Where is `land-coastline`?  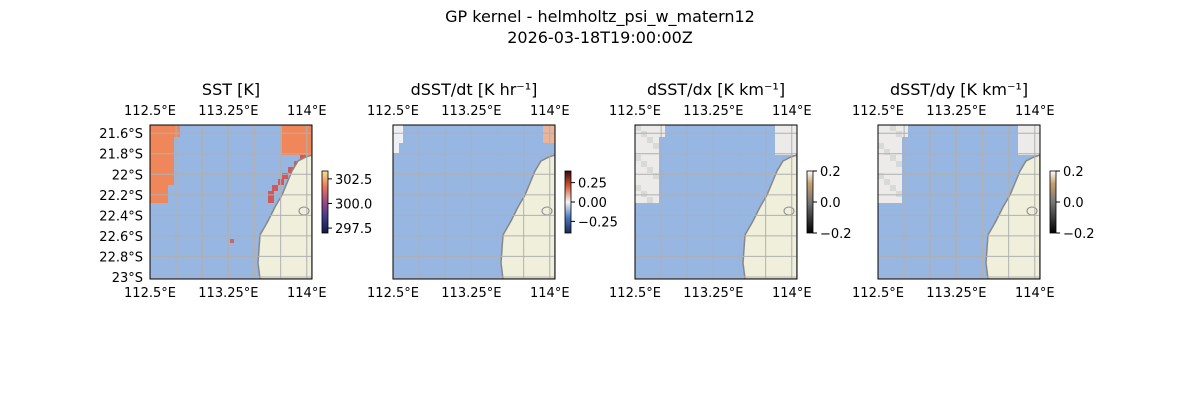 land-coastline is located at coordinates (284, 216).